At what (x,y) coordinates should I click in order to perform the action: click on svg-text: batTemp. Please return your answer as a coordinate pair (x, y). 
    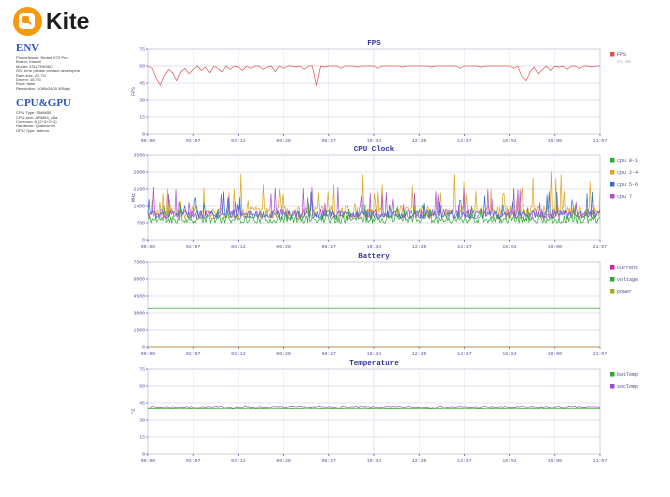
    Looking at the image, I should click on (627, 375).